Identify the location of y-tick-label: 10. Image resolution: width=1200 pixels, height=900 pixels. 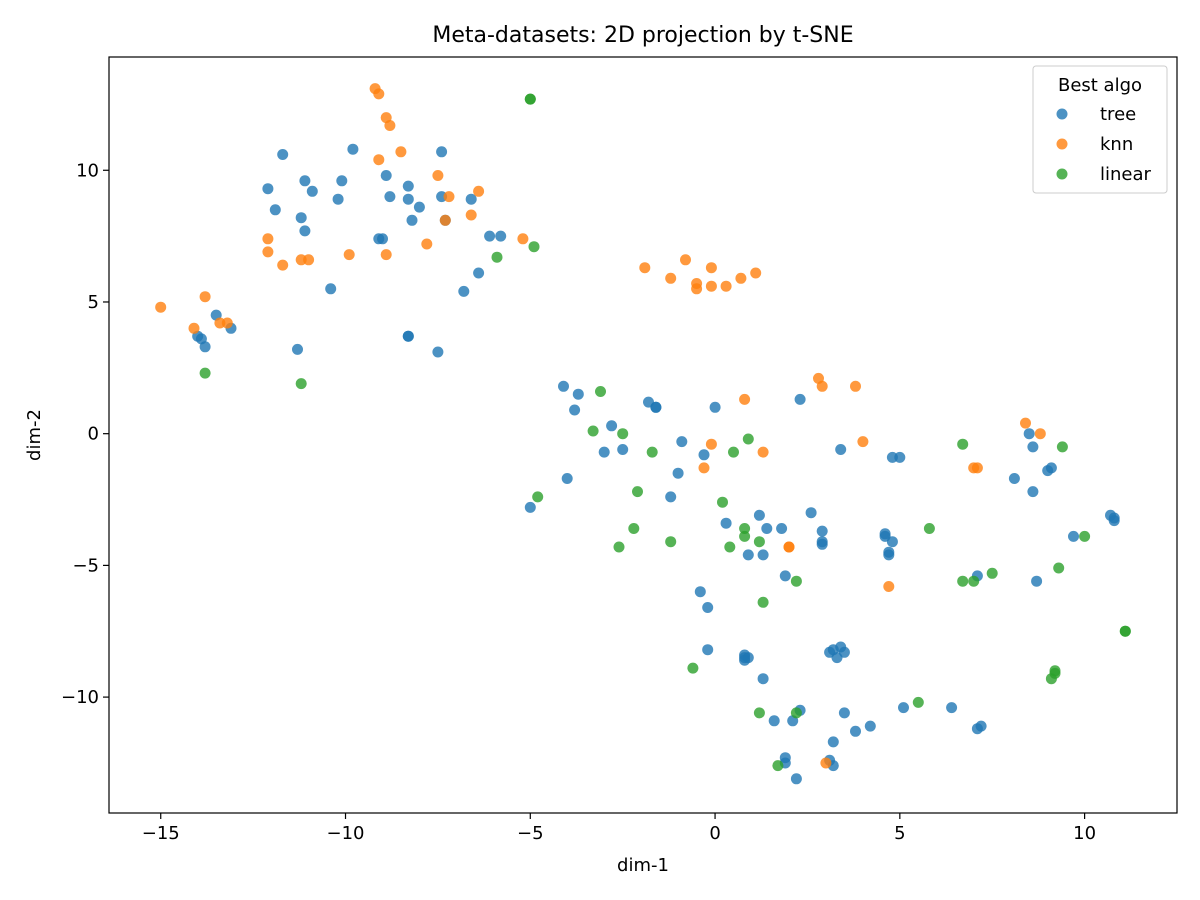
(87, 170).